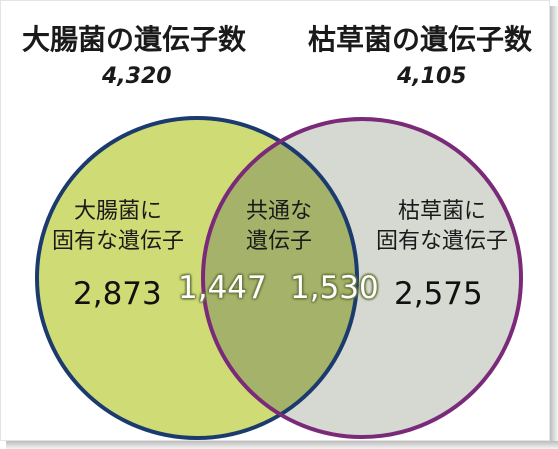 This screenshot has height=449, width=558. Describe the element at coordinates (117, 211) in the screenshot. I see `left-unique-label-line1: 大腸菌に` at that location.